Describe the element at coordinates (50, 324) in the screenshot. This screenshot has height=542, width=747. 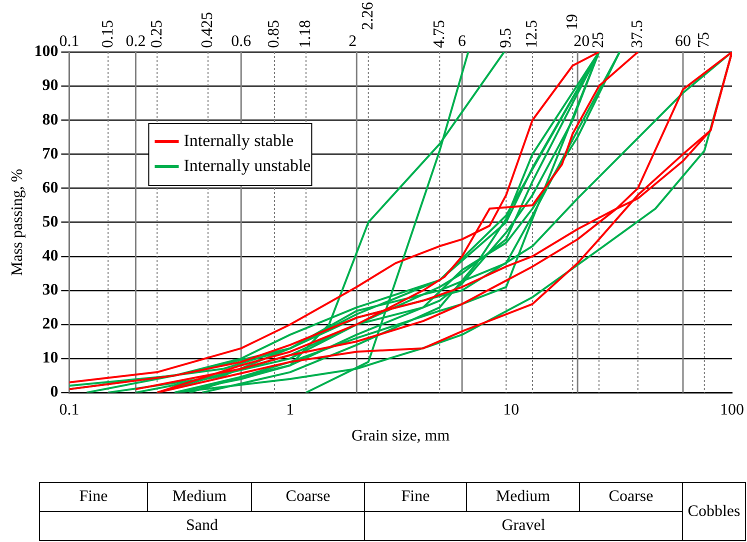
I see `y-tick-label: 20` at that location.